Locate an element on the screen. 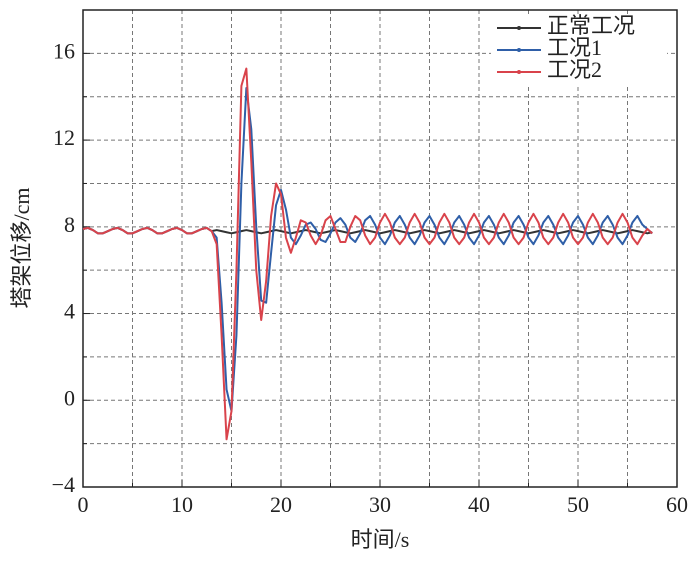 This screenshot has height=564, width=700. x-tick-label: 20 is located at coordinates (281, 504).